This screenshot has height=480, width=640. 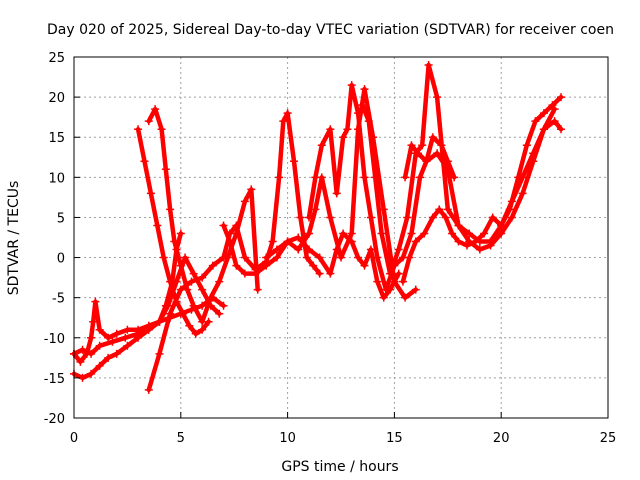 What do you see at coordinates (56, 98) in the screenshot?
I see `y-tick-label: 20` at bounding box center [56, 98].